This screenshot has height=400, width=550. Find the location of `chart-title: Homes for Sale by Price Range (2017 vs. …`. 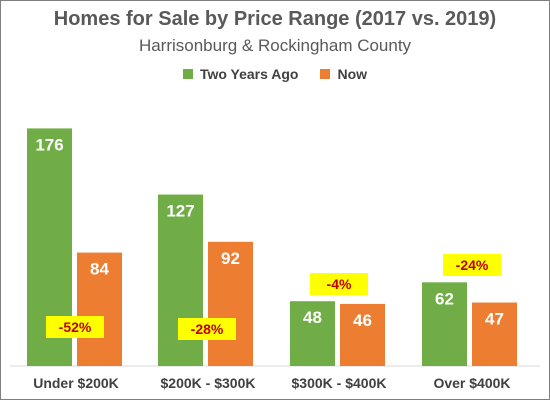

chart-title: Homes for Sale by Price Range (2017 vs. … is located at coordinates (275, 19).